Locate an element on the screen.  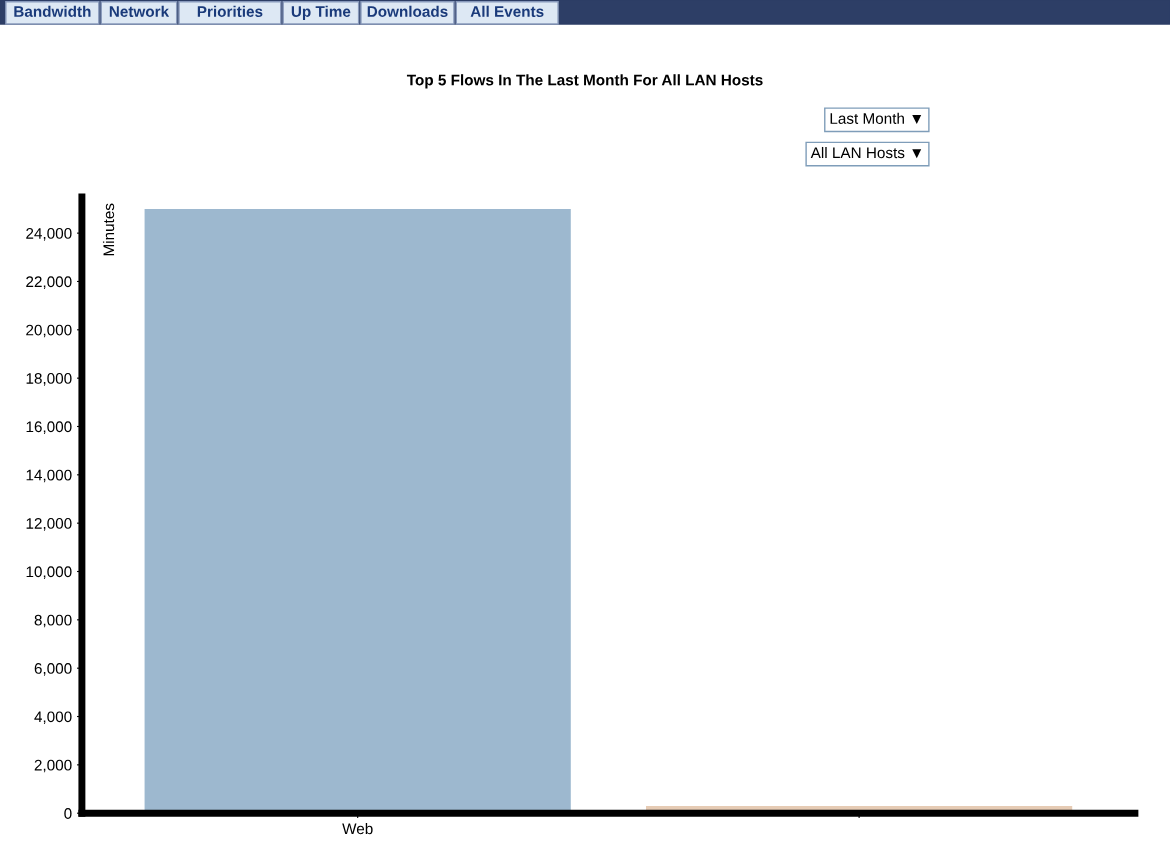
y-tick-label: 10,000 is located at coordinates (49, 572).